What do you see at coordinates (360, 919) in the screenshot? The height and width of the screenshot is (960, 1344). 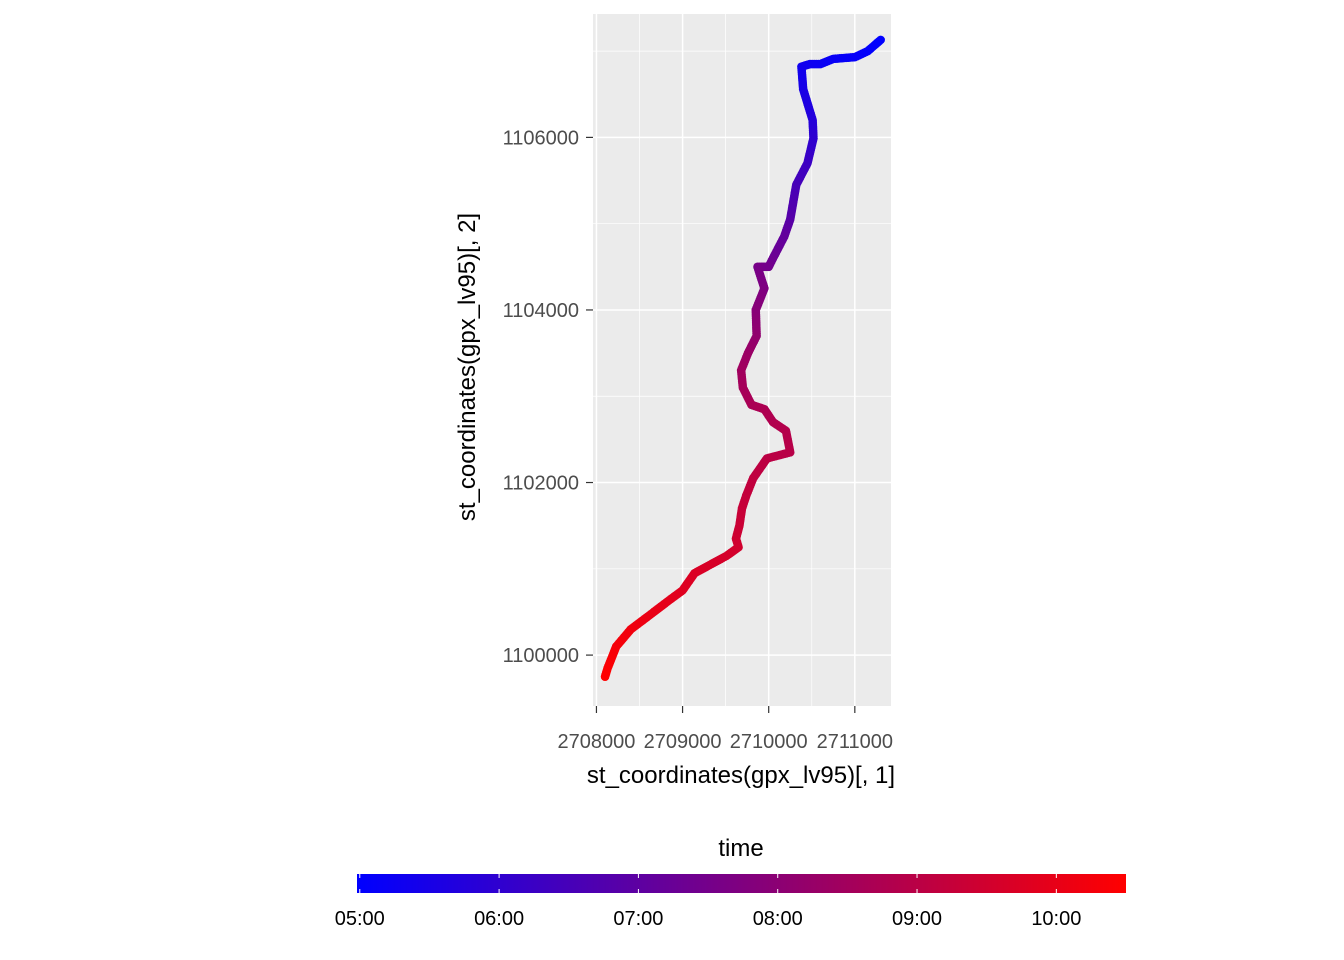 I see `legend-break-label: 05:00` at bounding box center [360, 919].